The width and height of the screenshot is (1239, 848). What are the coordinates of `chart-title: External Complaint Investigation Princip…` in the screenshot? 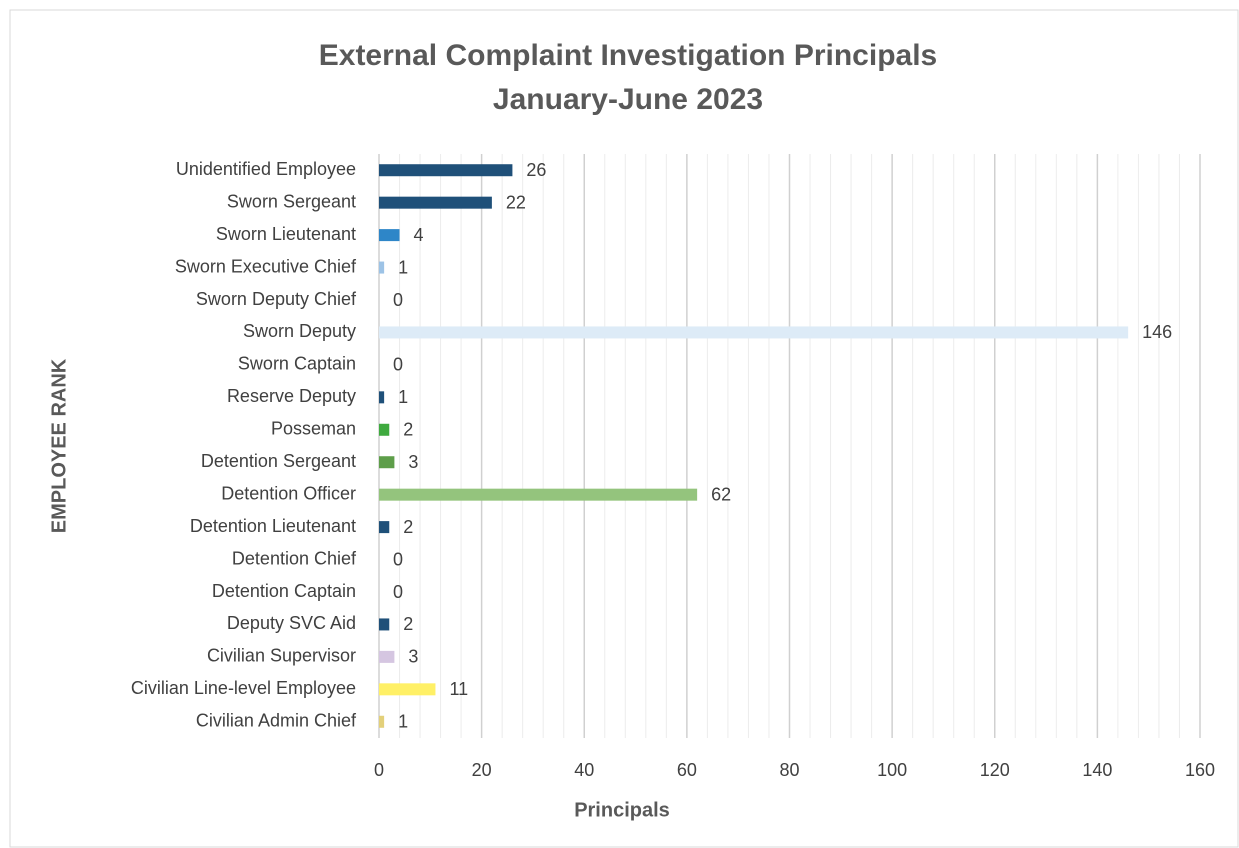 It's located at (628, 55).